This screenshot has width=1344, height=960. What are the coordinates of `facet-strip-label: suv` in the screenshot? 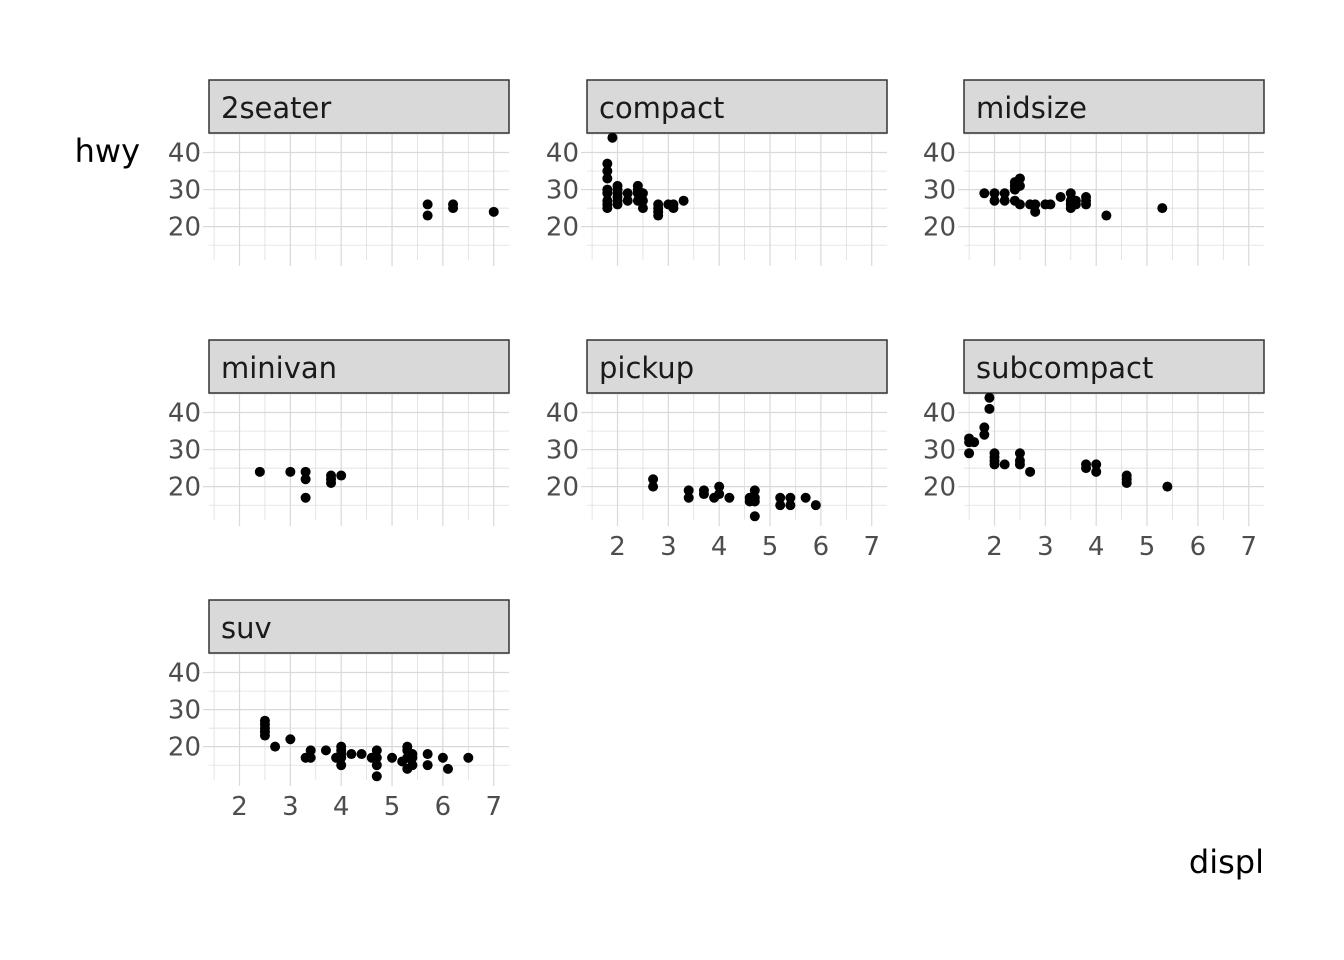 It's located at (246, 628).